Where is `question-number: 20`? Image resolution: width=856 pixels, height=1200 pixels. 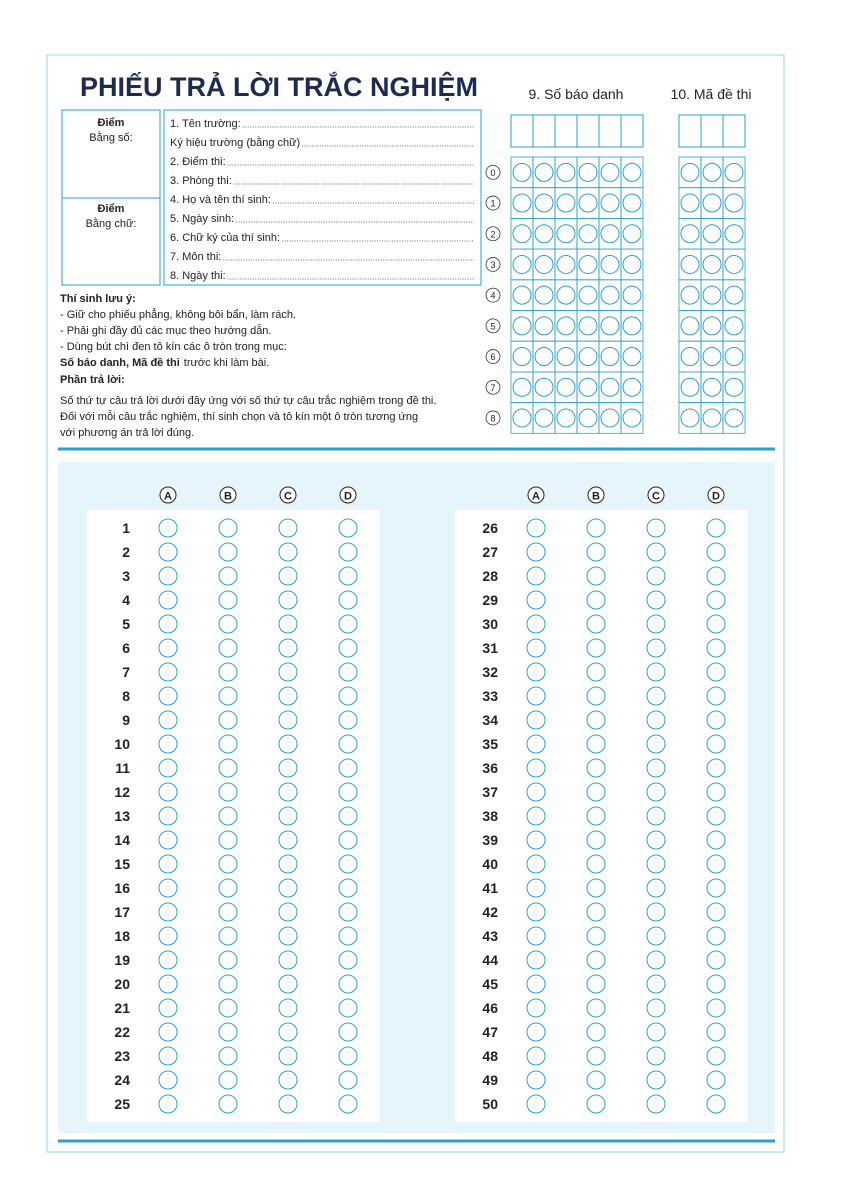 question-number: 20 is located at coordinates (122, 984).